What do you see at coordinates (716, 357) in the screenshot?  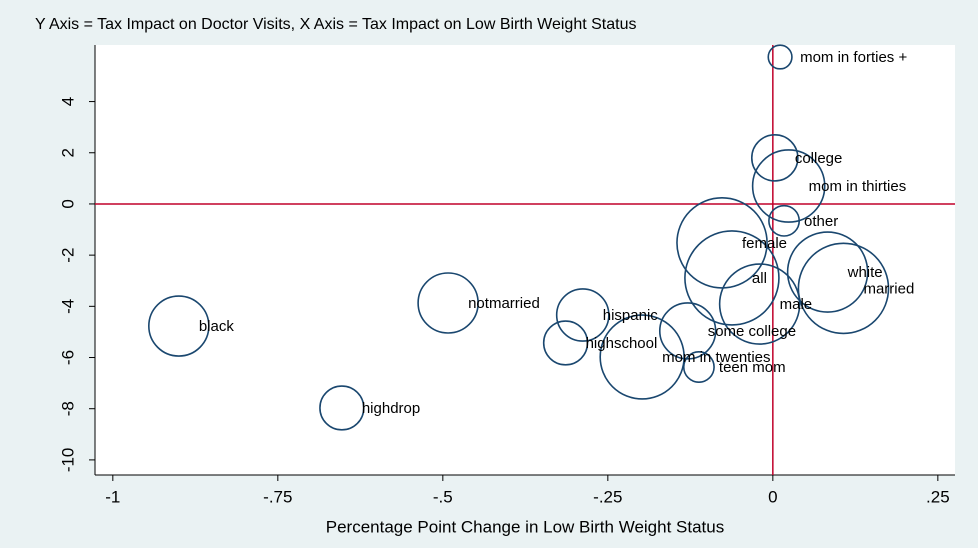 I see `point-label: mom in twenties` at bounding box center [716, 357].